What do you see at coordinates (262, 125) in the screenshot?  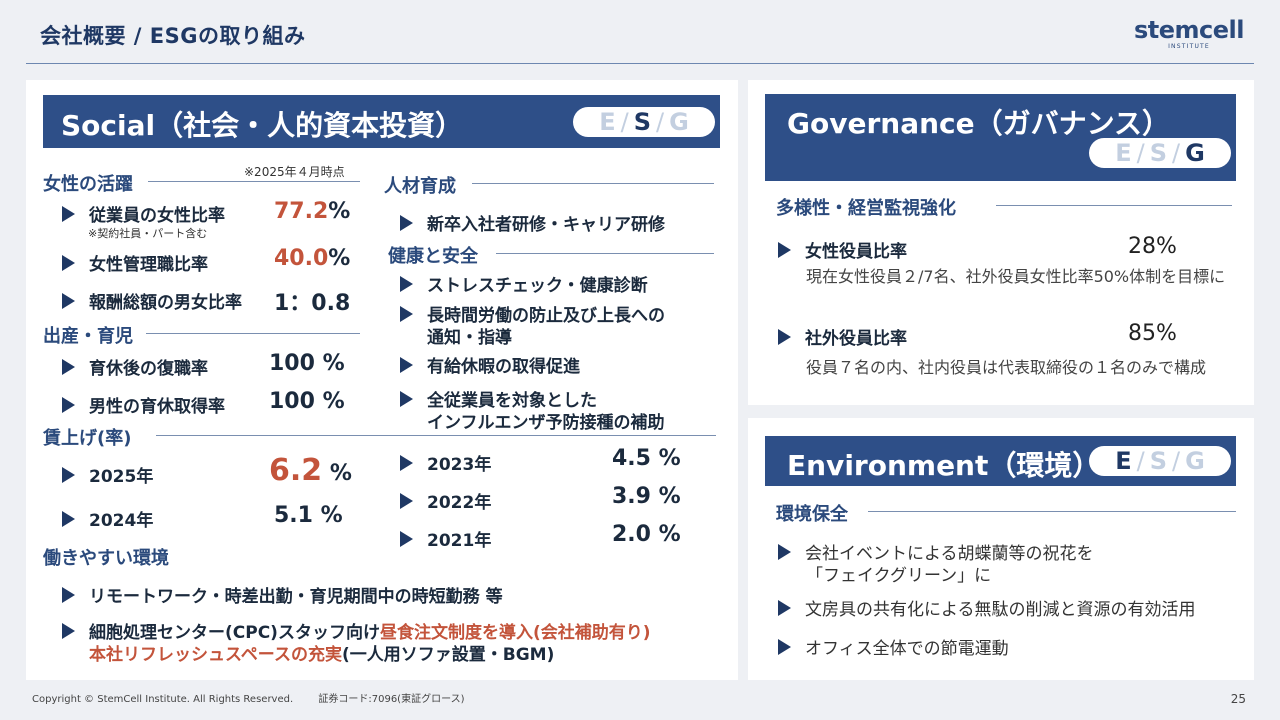 I see `social-title: Social（社会・人的資本投資）` at bounding box center [262, 125].